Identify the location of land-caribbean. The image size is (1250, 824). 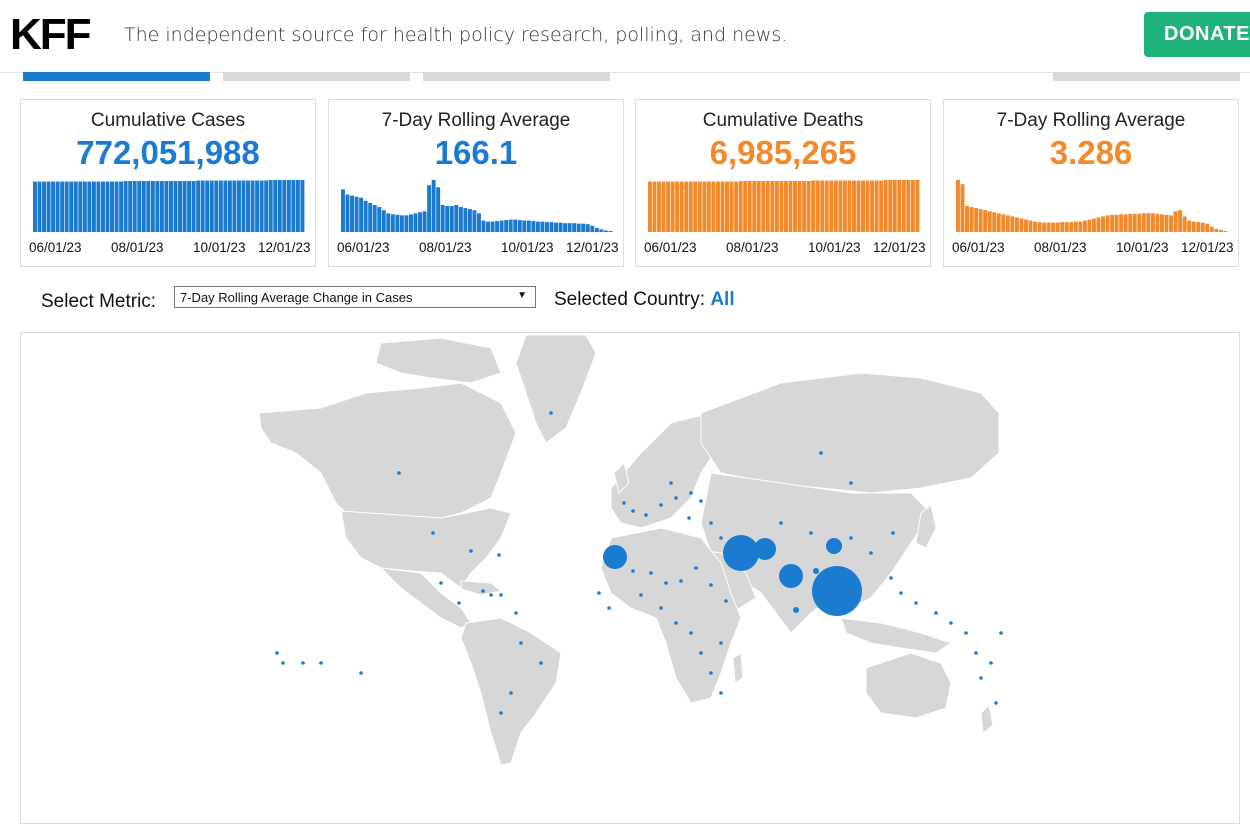
(481, 588).